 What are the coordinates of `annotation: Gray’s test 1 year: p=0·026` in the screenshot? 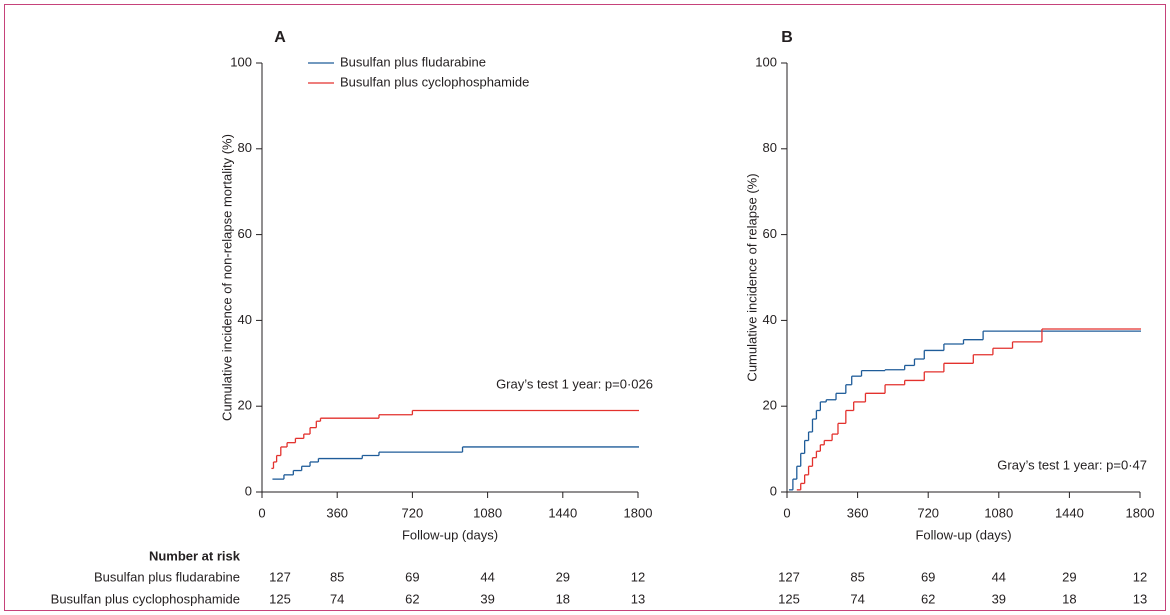 It's located at (574, 383).